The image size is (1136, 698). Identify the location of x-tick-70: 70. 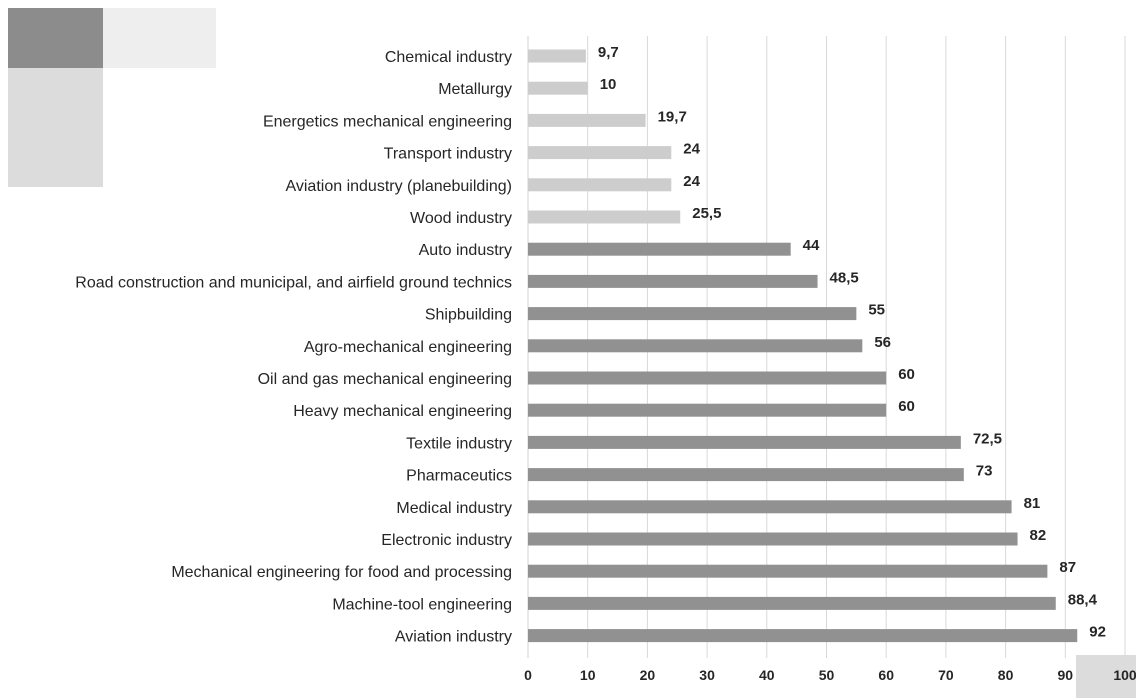
(946, 675).